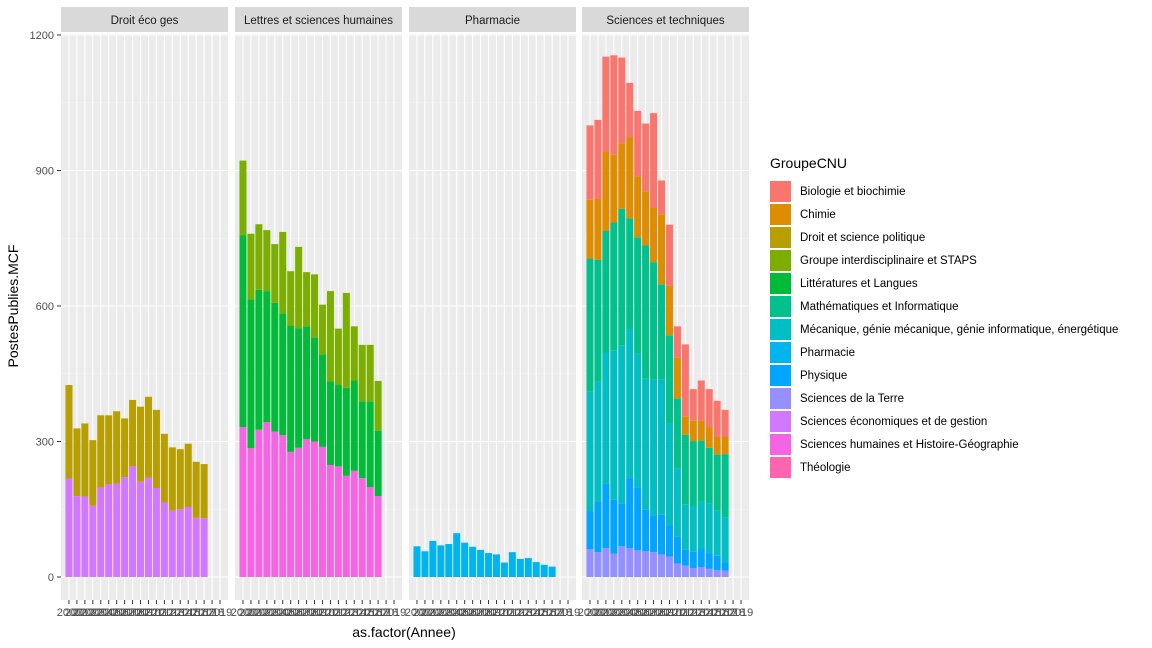  What do you see at coordinates (148, 613) in the screenshot?
I see `x-tick-label: 2010` at bounding box center [148, 613].